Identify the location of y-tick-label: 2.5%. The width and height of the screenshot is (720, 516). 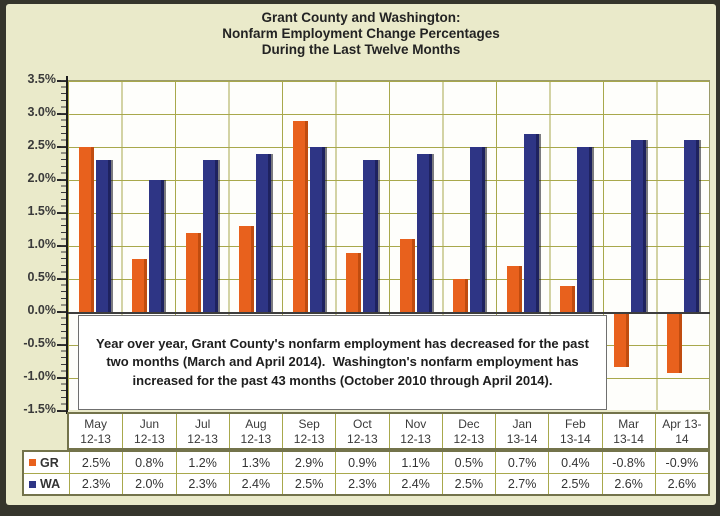
(42, 145).